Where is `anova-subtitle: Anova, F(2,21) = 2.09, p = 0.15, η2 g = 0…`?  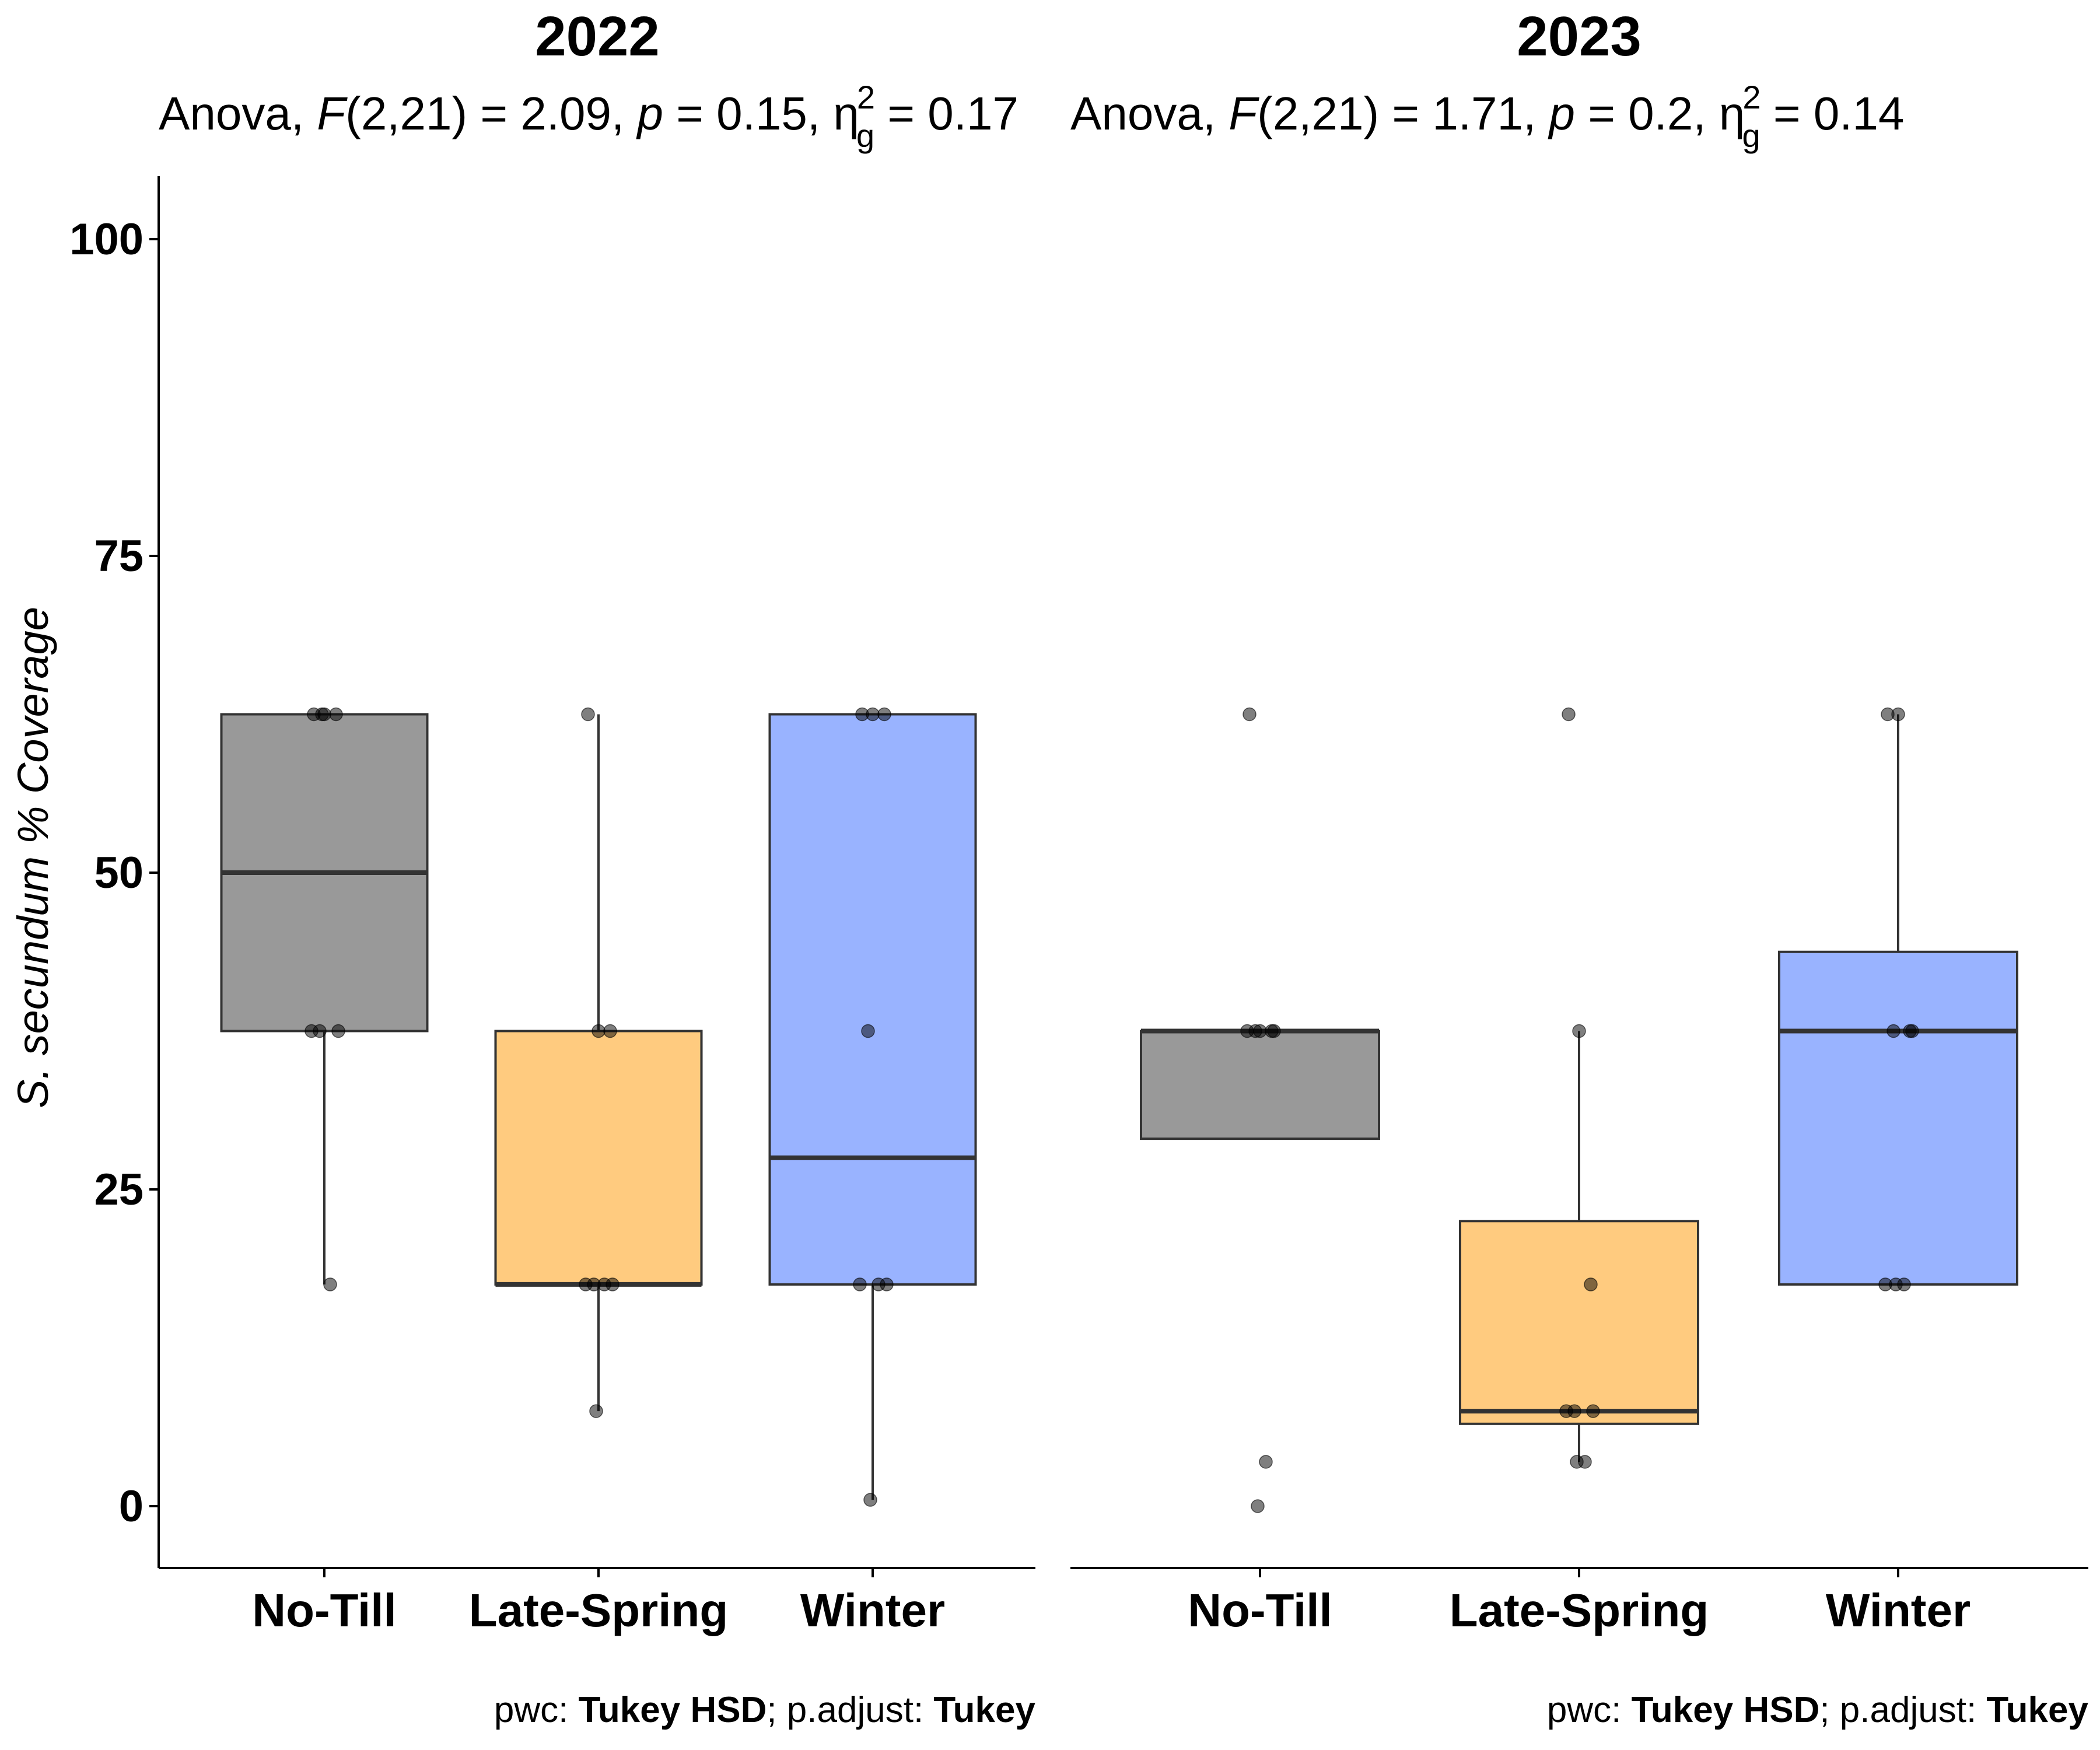 anova-subtitle: Anova, F(2,21) = 2.09, p = 0.15, η2 g = 0… is located at coordinates (589, 116).